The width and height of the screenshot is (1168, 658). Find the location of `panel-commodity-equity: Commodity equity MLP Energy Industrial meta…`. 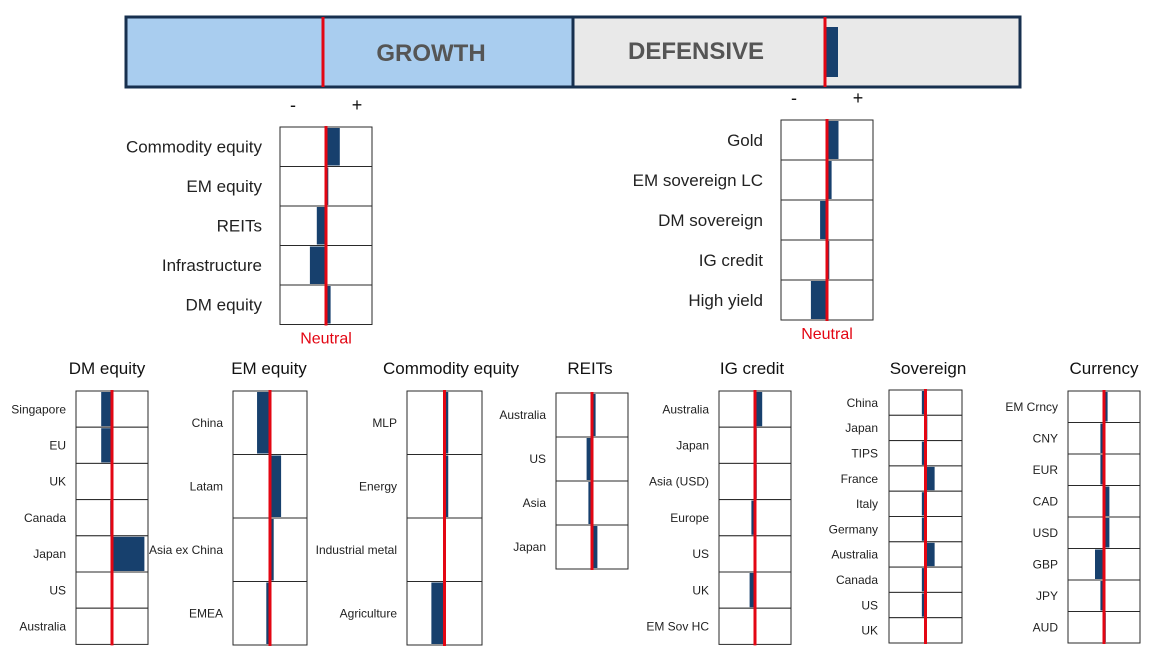

panel-commodity-equity: Commodity equity MLP Energy Industrial meta… is located at coordinates (418, 502).